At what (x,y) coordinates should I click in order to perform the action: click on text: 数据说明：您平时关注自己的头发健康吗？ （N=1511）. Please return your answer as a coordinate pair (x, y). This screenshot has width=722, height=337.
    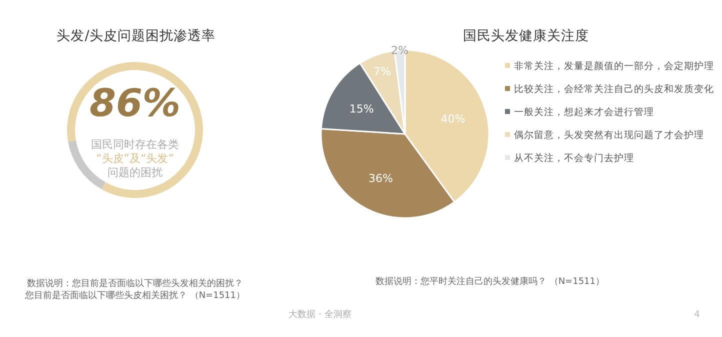
    Looking at the image, I should click on (490, 281).